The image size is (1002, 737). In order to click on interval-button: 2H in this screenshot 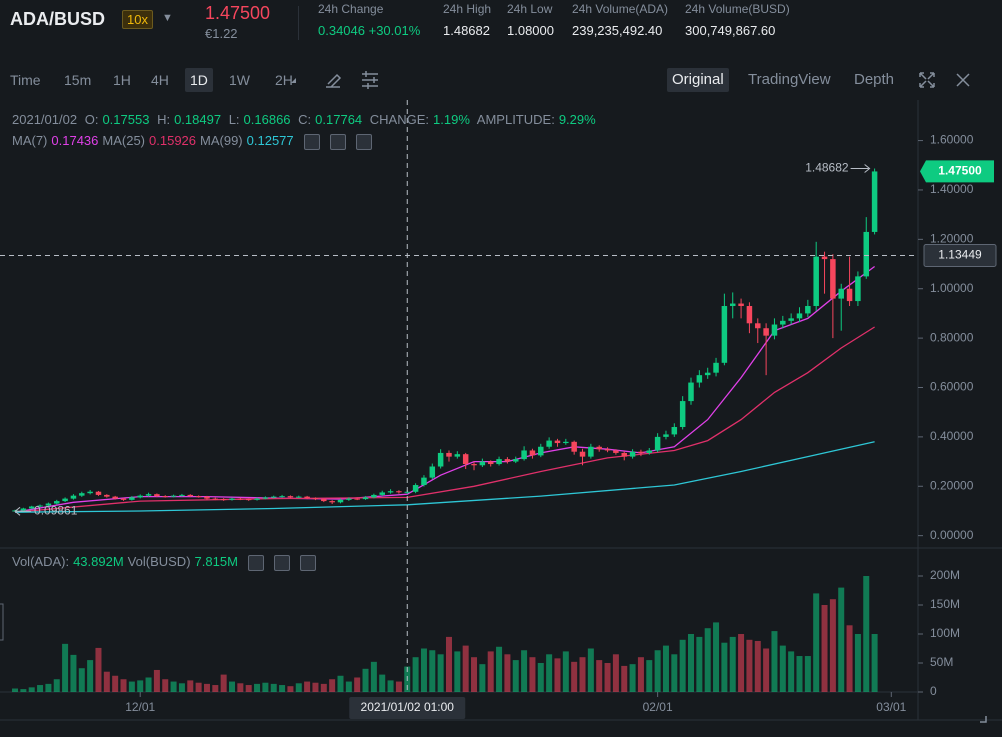, I will do `click(284, 80)`.